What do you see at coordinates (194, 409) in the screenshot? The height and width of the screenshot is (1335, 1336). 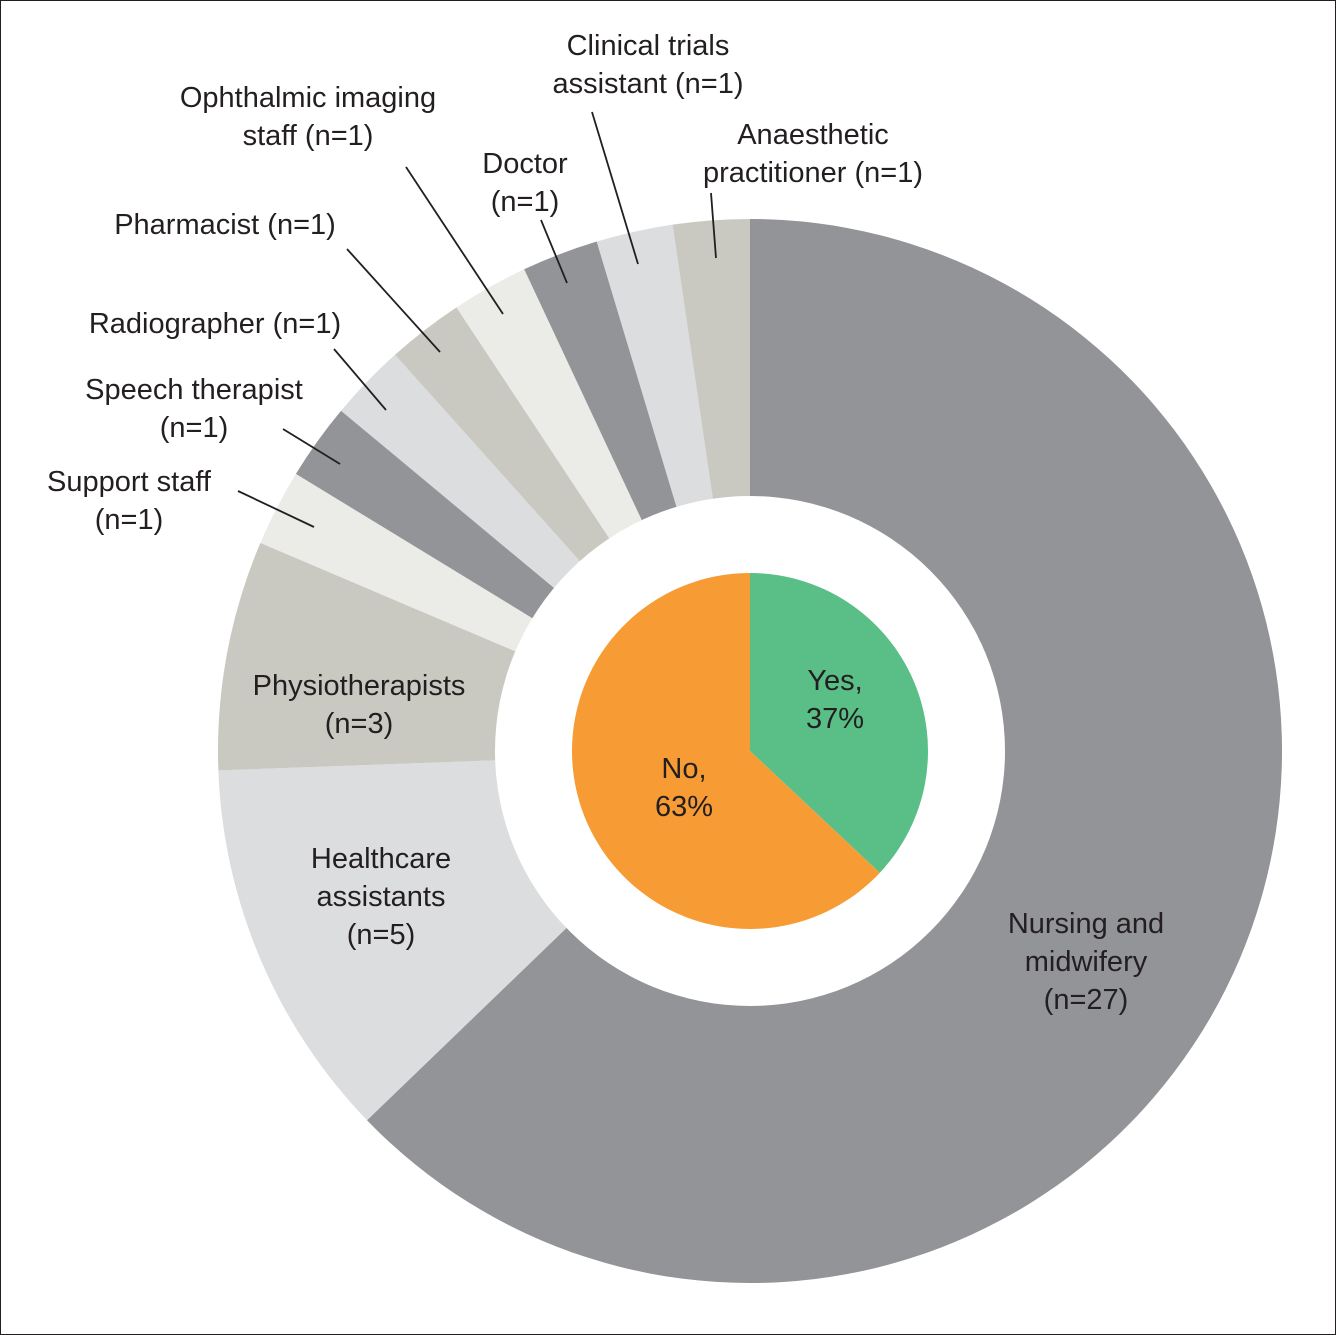 I see `label-speech-therapist: Speech therapist (n=1)` at bounding box center [194, 409].